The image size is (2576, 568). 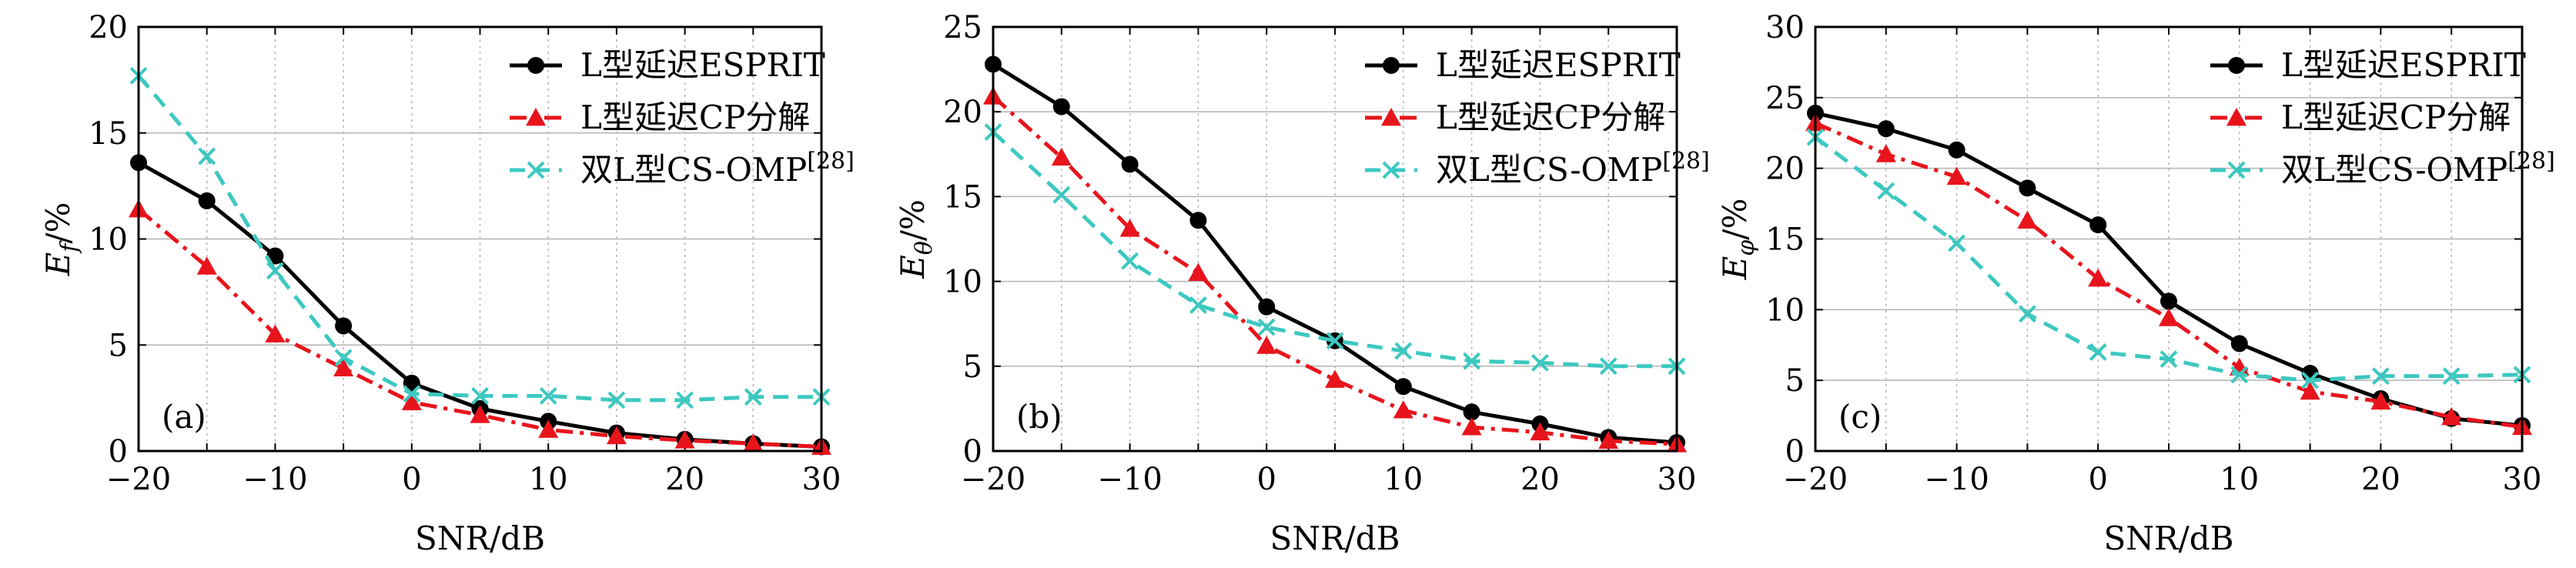 I want to click on y-axis-title-sub: θ, so click(x=925, y=248).